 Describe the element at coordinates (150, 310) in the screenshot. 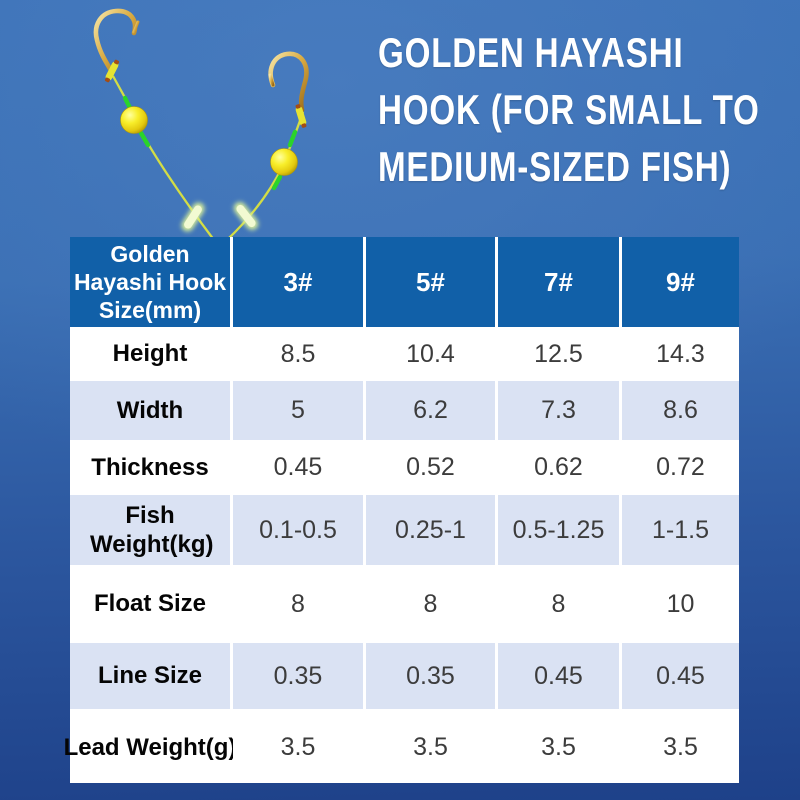

I see `header-label-line: Size(mm)` at that location.